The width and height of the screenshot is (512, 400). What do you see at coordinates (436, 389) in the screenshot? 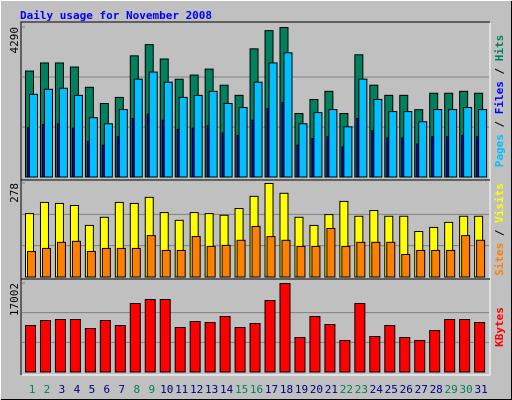
I see `x-tick-label: 28` at bounding box center [436, 389].